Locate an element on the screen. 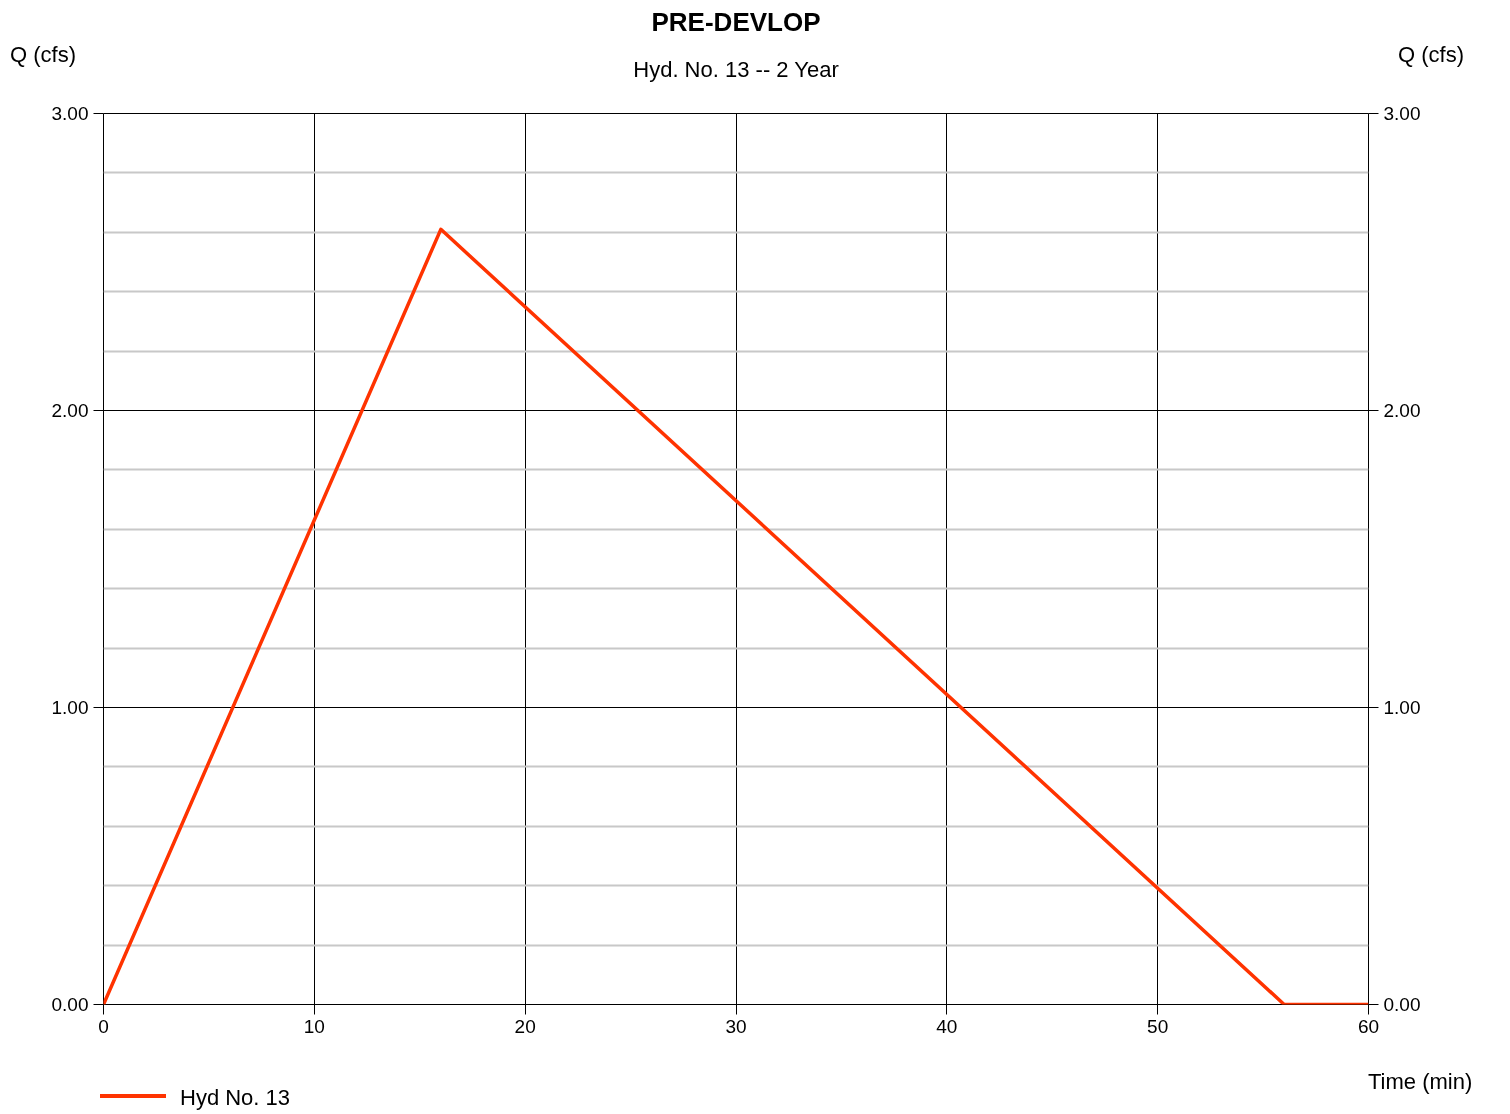 The image size is (1510, 1114). y2-tick-label: 0.00 is located at coordinates (1402, 1004).